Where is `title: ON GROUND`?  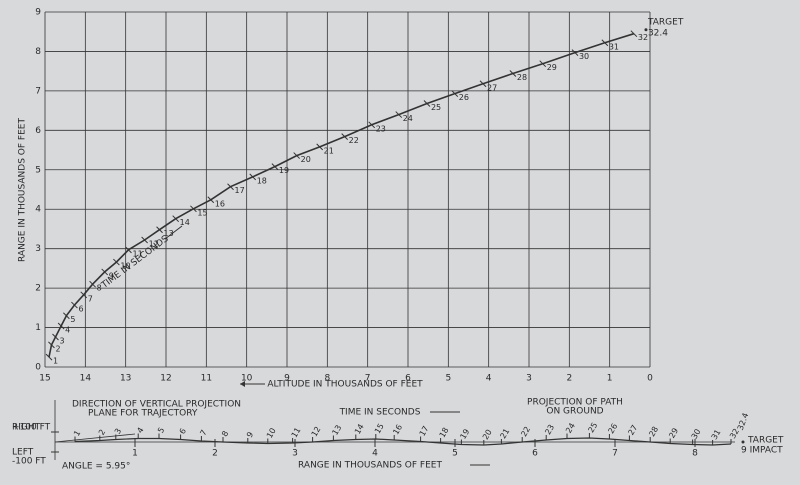
title: ON GROUND is located at coordinates (574, 412).